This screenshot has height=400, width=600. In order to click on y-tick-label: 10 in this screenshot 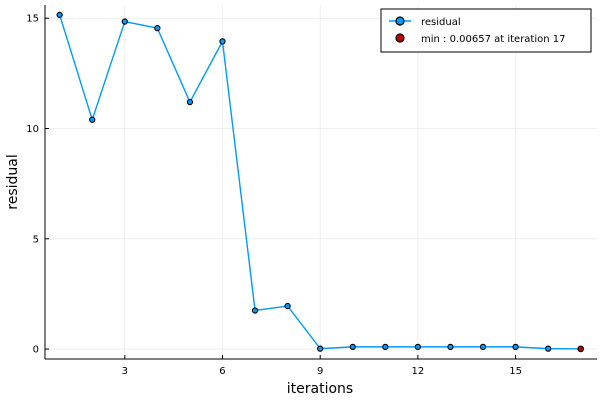, I will do `click(32, 129)`.